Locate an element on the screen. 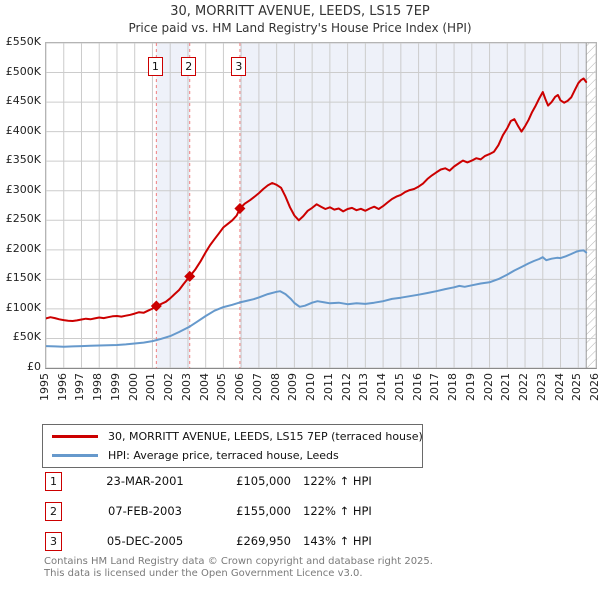 This screenshot has height=590, width=600. x-tick-label: 2007 is located at coordinates (257, 387).